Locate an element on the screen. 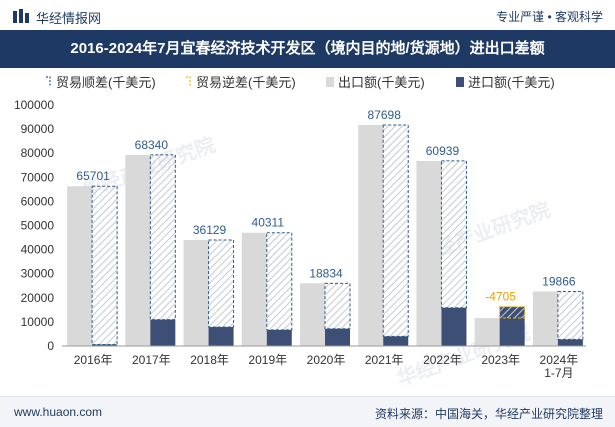  legend-label-import: 进口额(千美元) is located at coordinates (511, 82).